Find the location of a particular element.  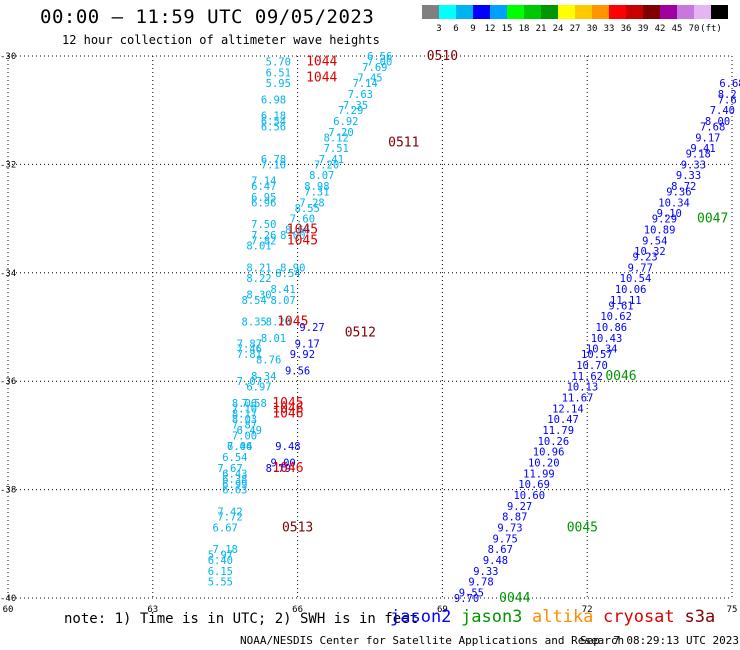

wave-height-label: 8.76 is located at coordinates (268, 361).